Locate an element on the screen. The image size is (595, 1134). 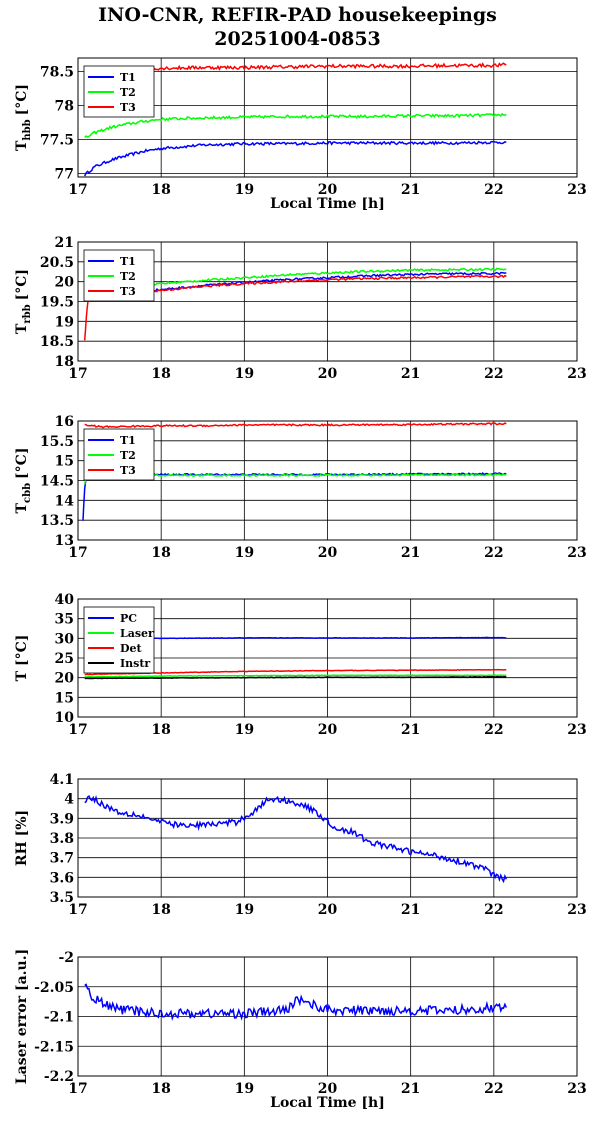
y-tick-label: 30 is located at coordinates (65, 639).